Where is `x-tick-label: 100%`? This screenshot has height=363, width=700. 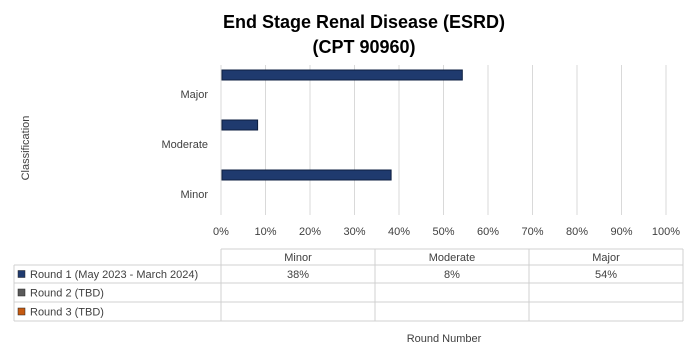 x-tick-label: 100% is located at coordinates (666, 232).